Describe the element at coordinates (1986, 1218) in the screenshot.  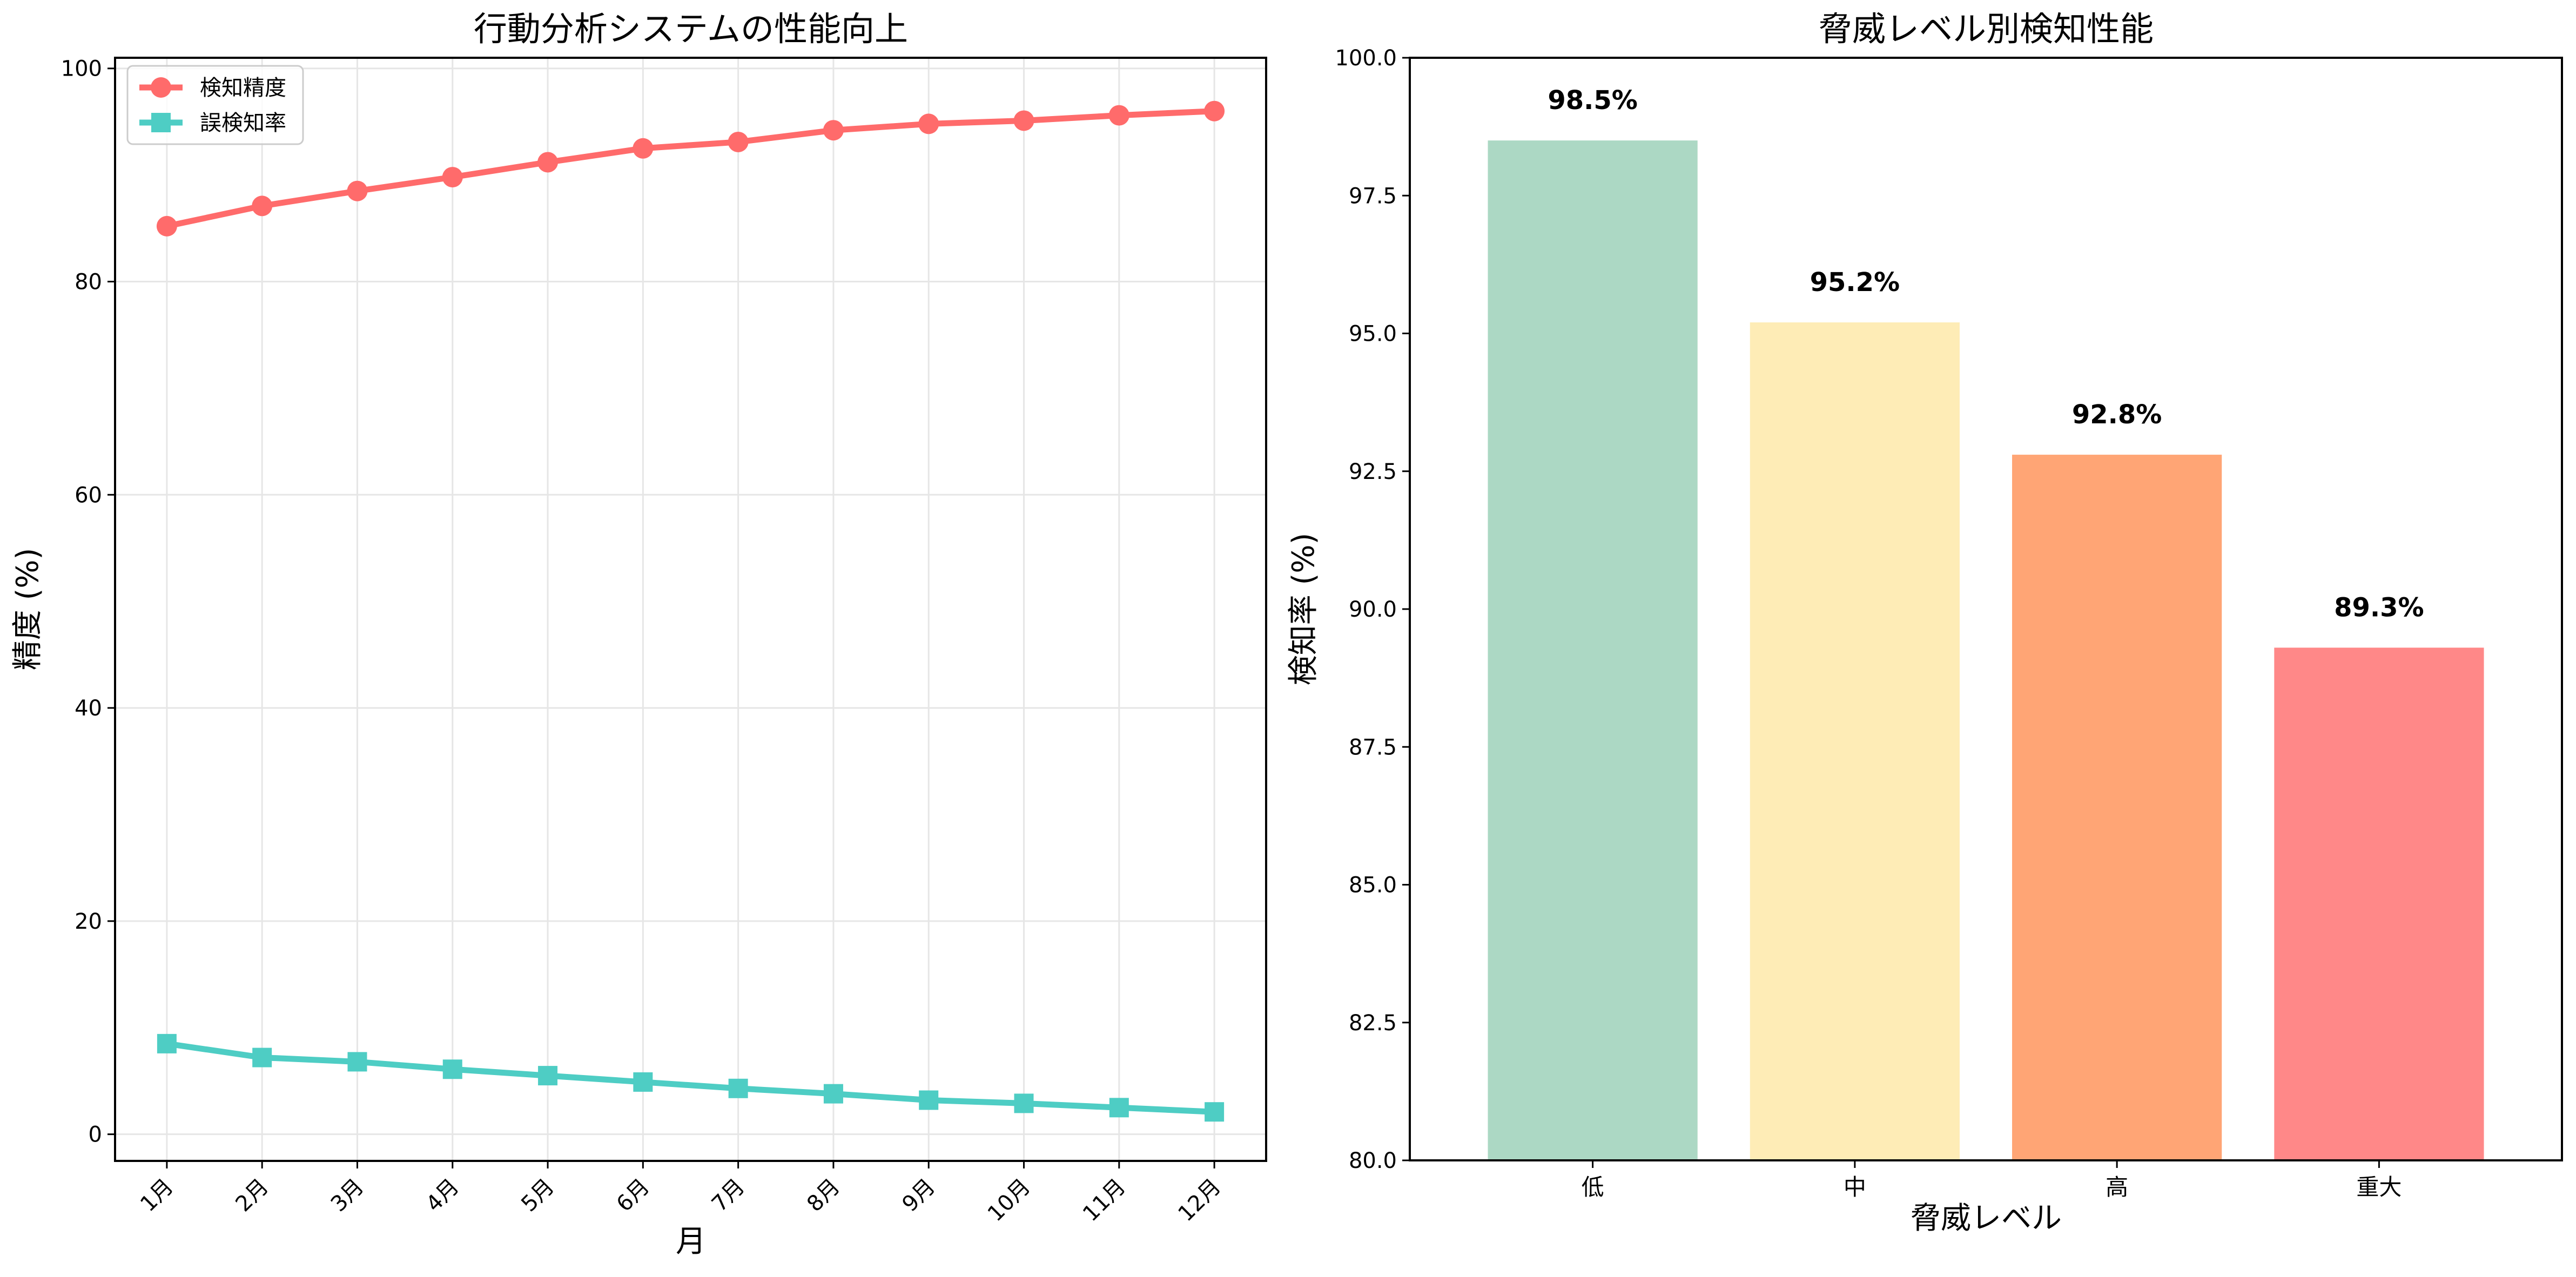
I see `bar-chart-x-label: 脅威レベル` at that location.